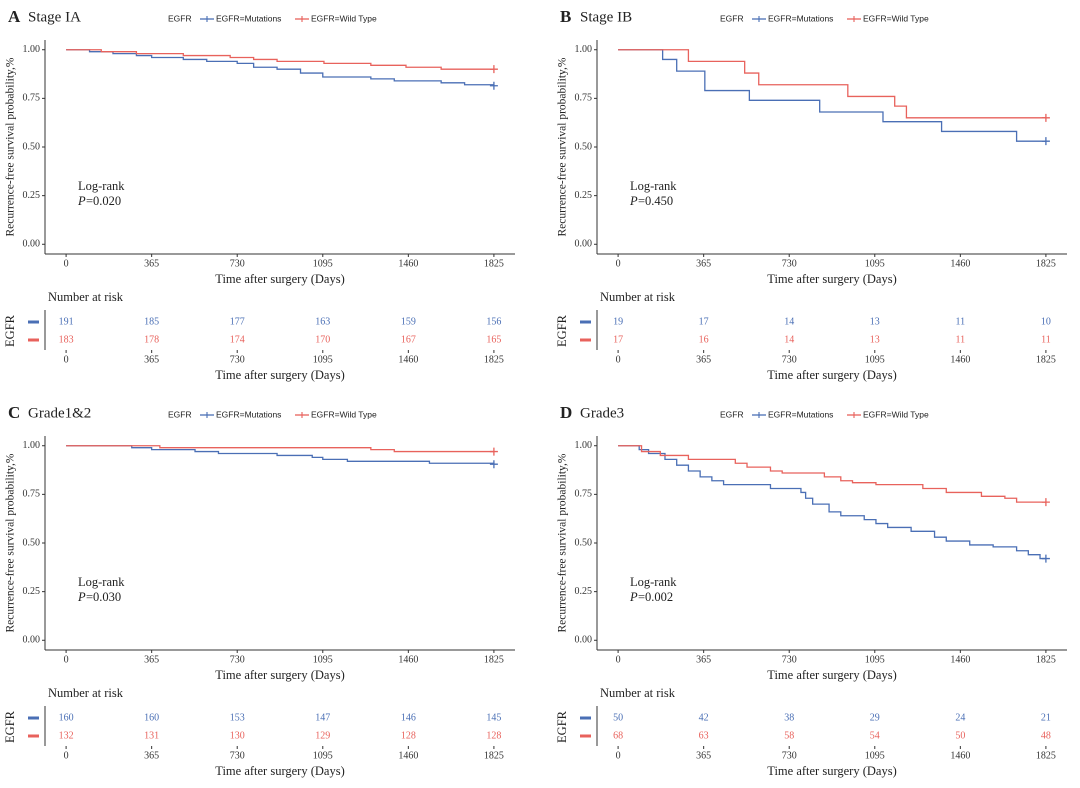 The image size is (1080, 788). What do you see at coordinates (66, 321) in the screenshot?
I see `risk-count: 191` at bounding box center [66, 321].